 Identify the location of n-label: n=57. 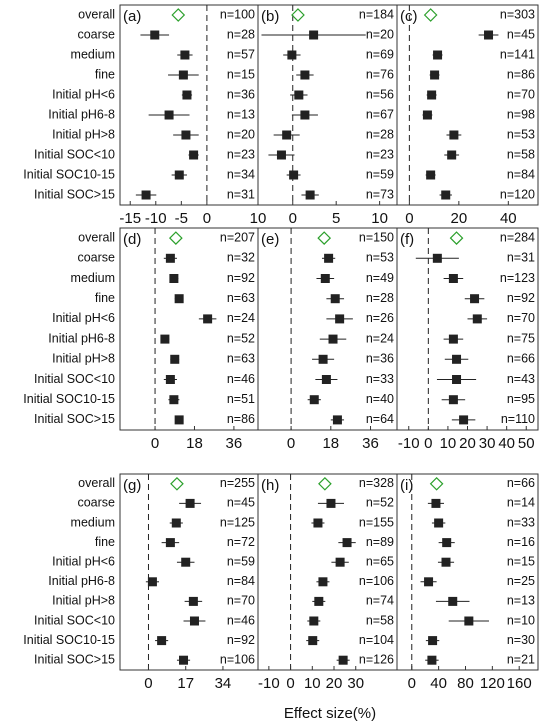
(241, 54).